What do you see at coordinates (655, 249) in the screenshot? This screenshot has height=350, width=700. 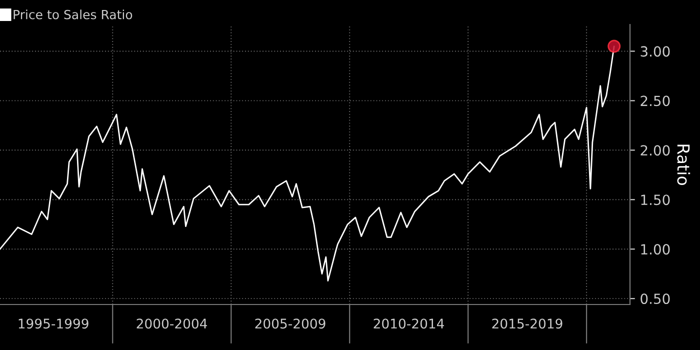 I see `y-tick-label: 1.00` at bounding box center [655, 249].